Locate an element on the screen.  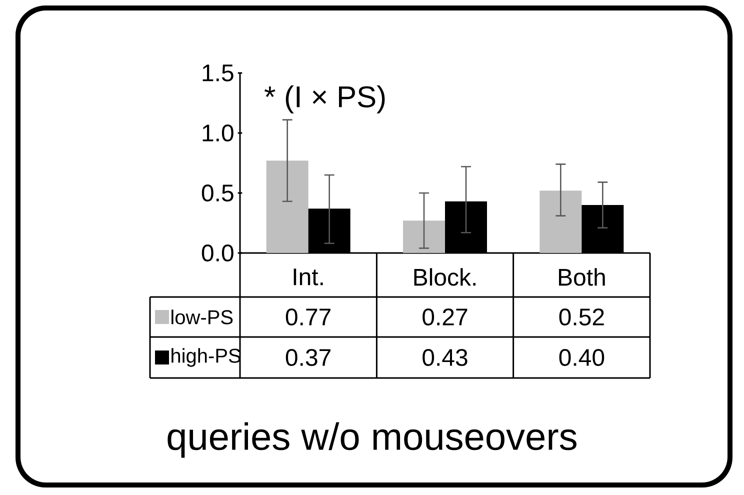
y-tick-label: 0.0 is located at coordinates (218, 253).